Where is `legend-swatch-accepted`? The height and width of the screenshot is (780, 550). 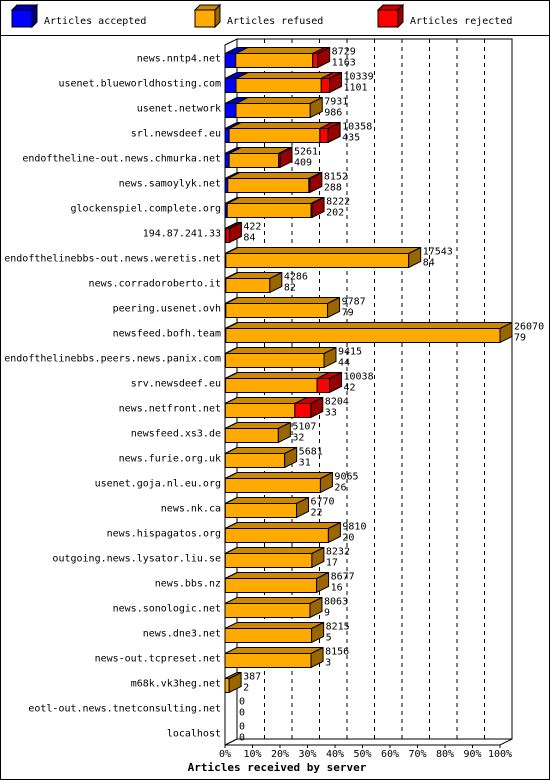 legend-swatch-accepted is located at coordinates (22, 18).